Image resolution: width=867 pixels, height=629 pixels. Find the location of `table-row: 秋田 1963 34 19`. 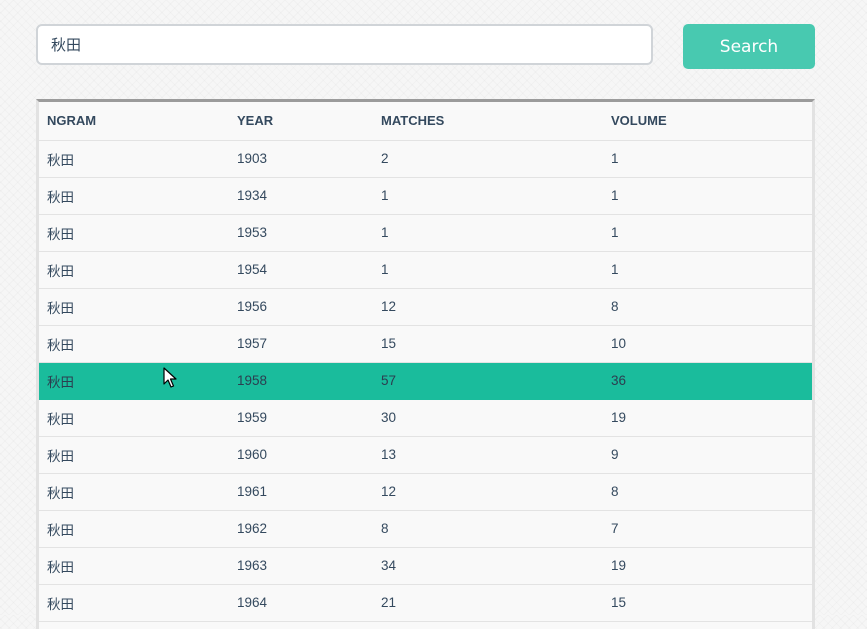

table-row: 秋田 1963 34 19 is located at coordinates (425, 566).